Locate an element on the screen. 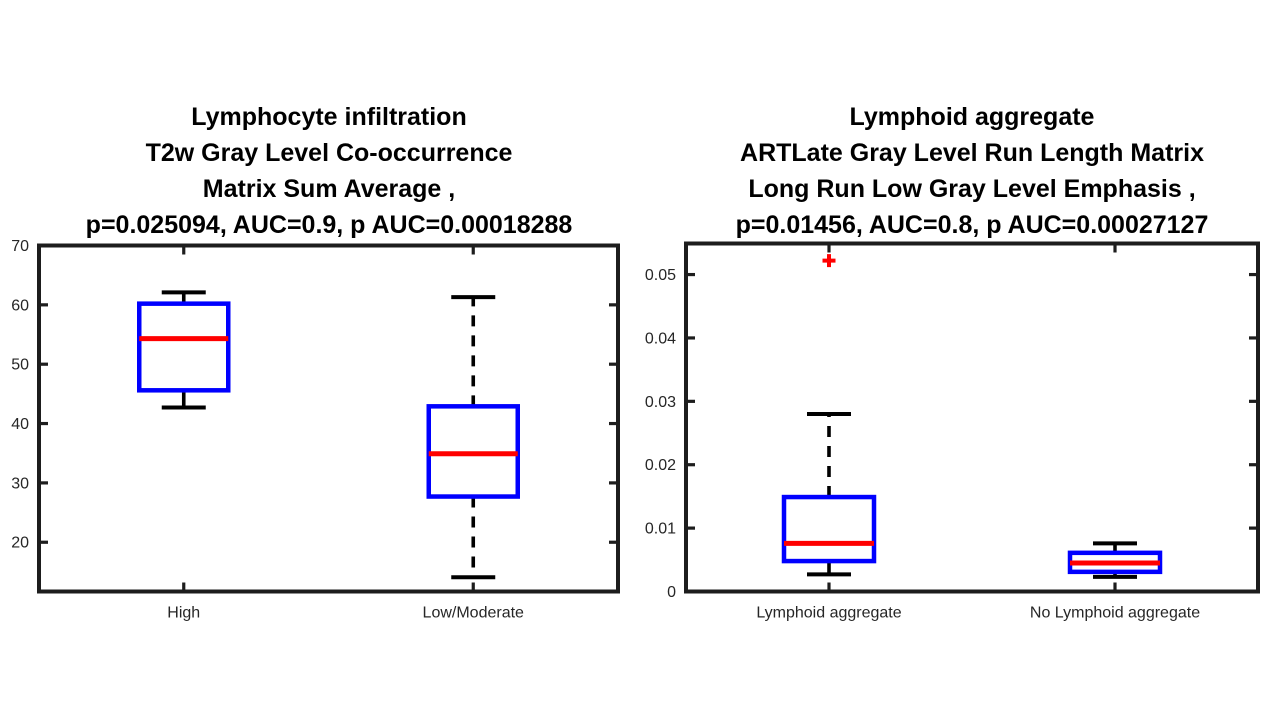 This screenshot has width=1280, height=720. right-category-label: Lymphoid aggregate is located at coordinates (828, 613).